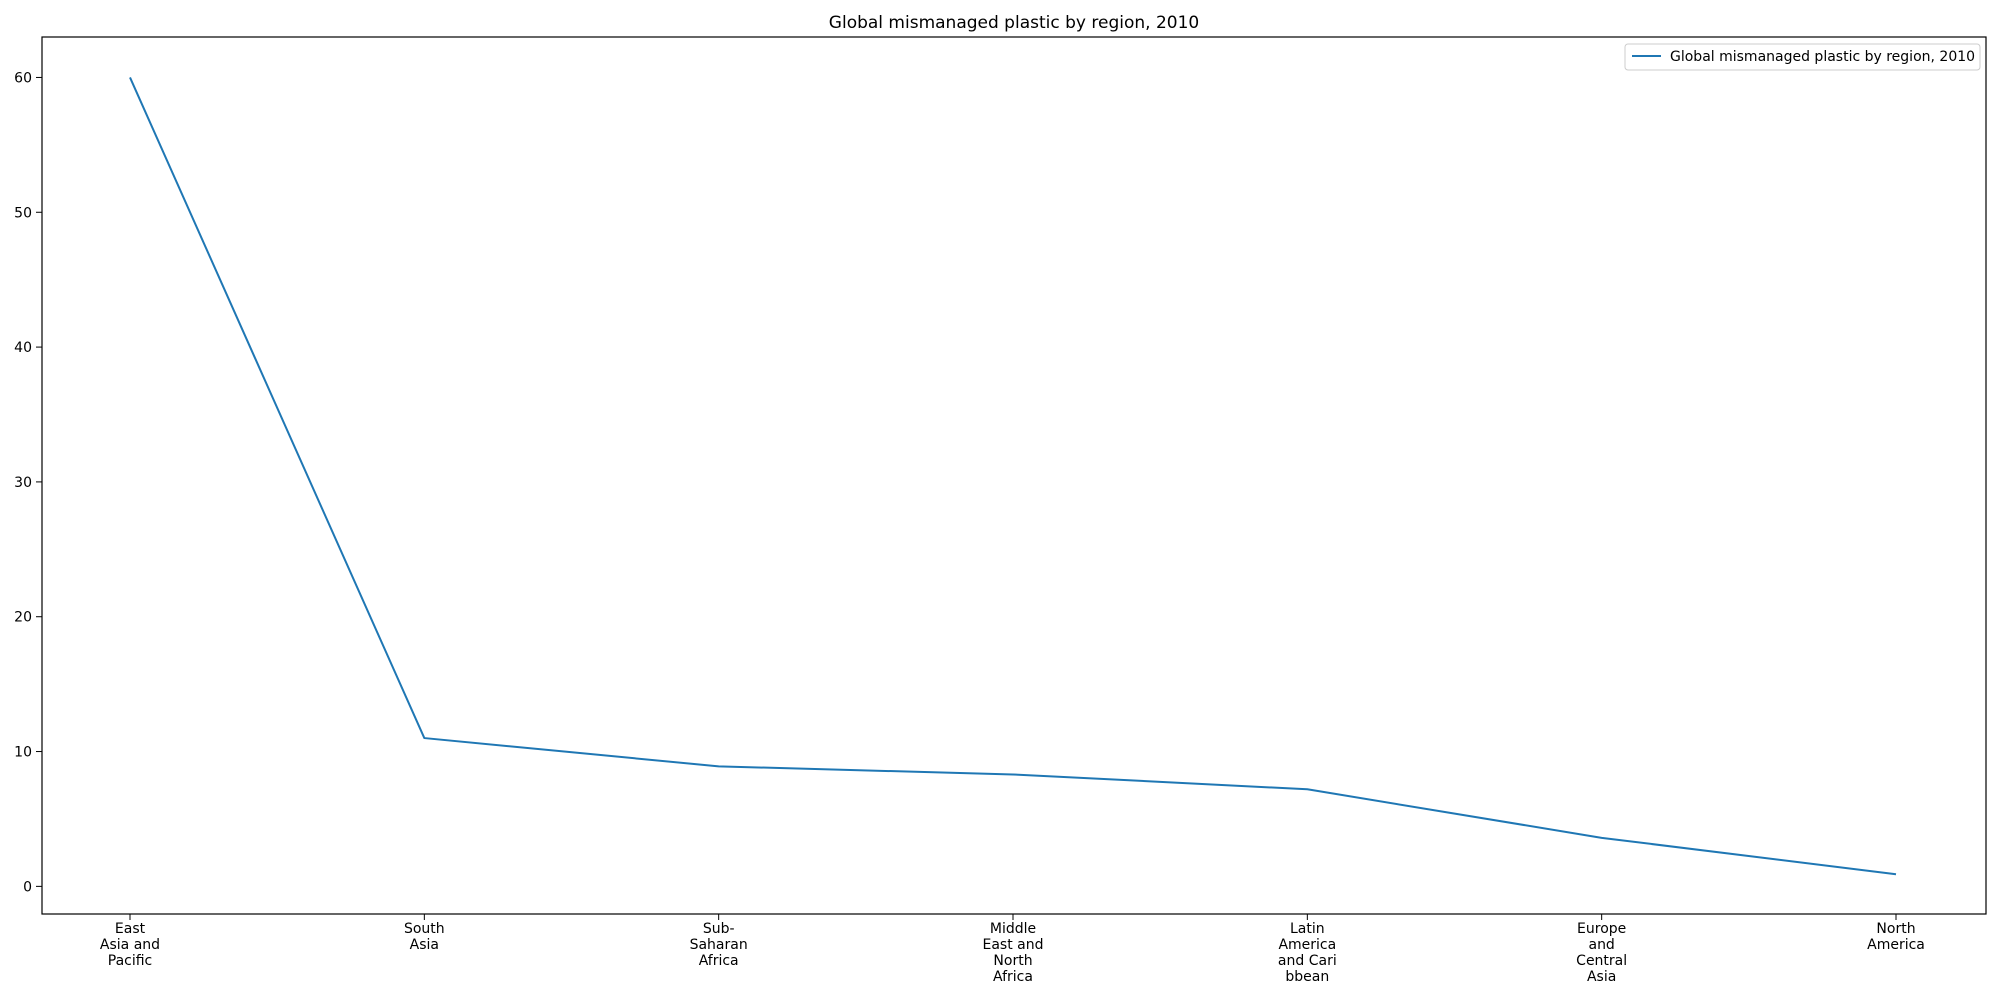 The width and height of the screenshot is (2000, 1000). Describe the element at coordinates (23, 483) in the screenshot. I see `y-tick-label: 30` at that location.